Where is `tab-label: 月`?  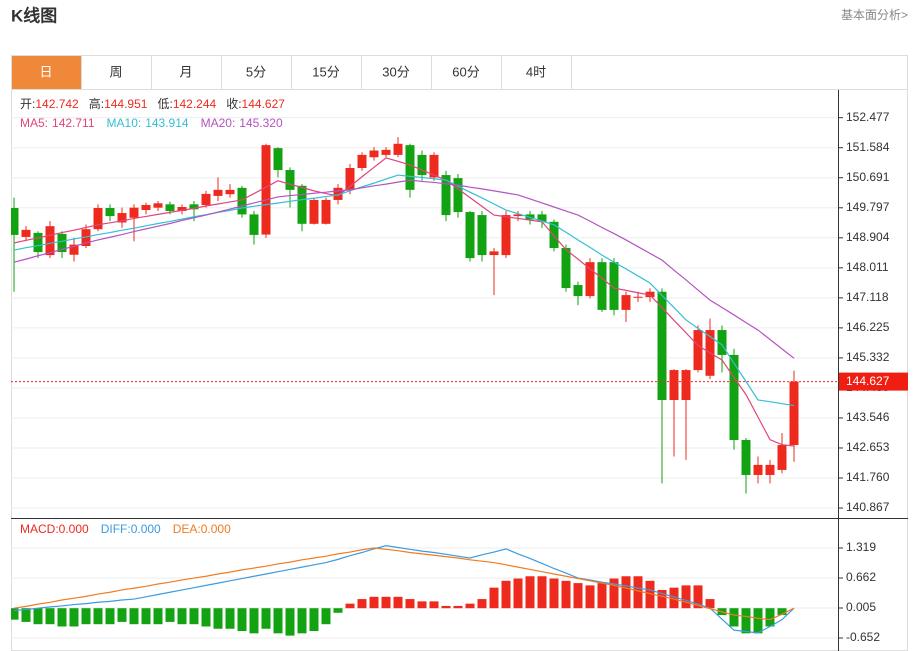 tab-label: 月 is located at coordinates (185, 71).